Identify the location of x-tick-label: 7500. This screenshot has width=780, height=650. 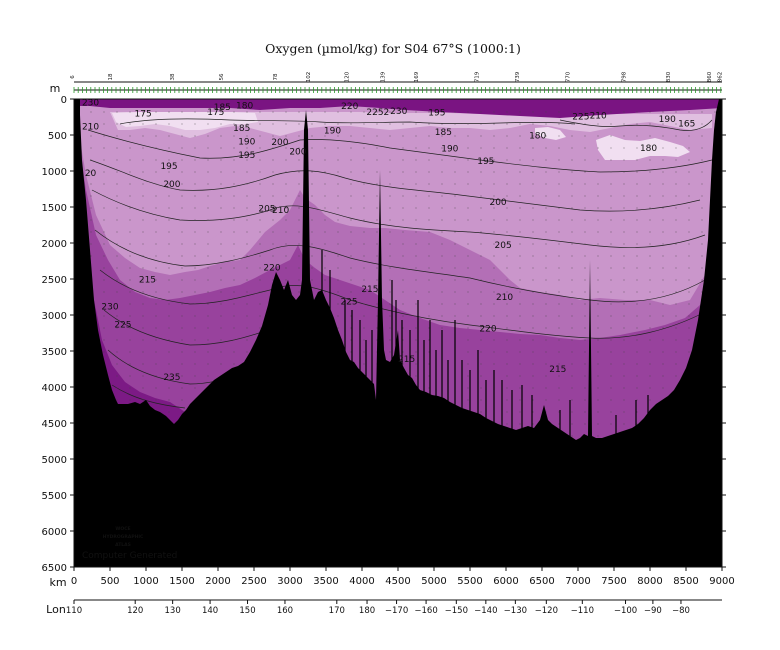
(613, 581).